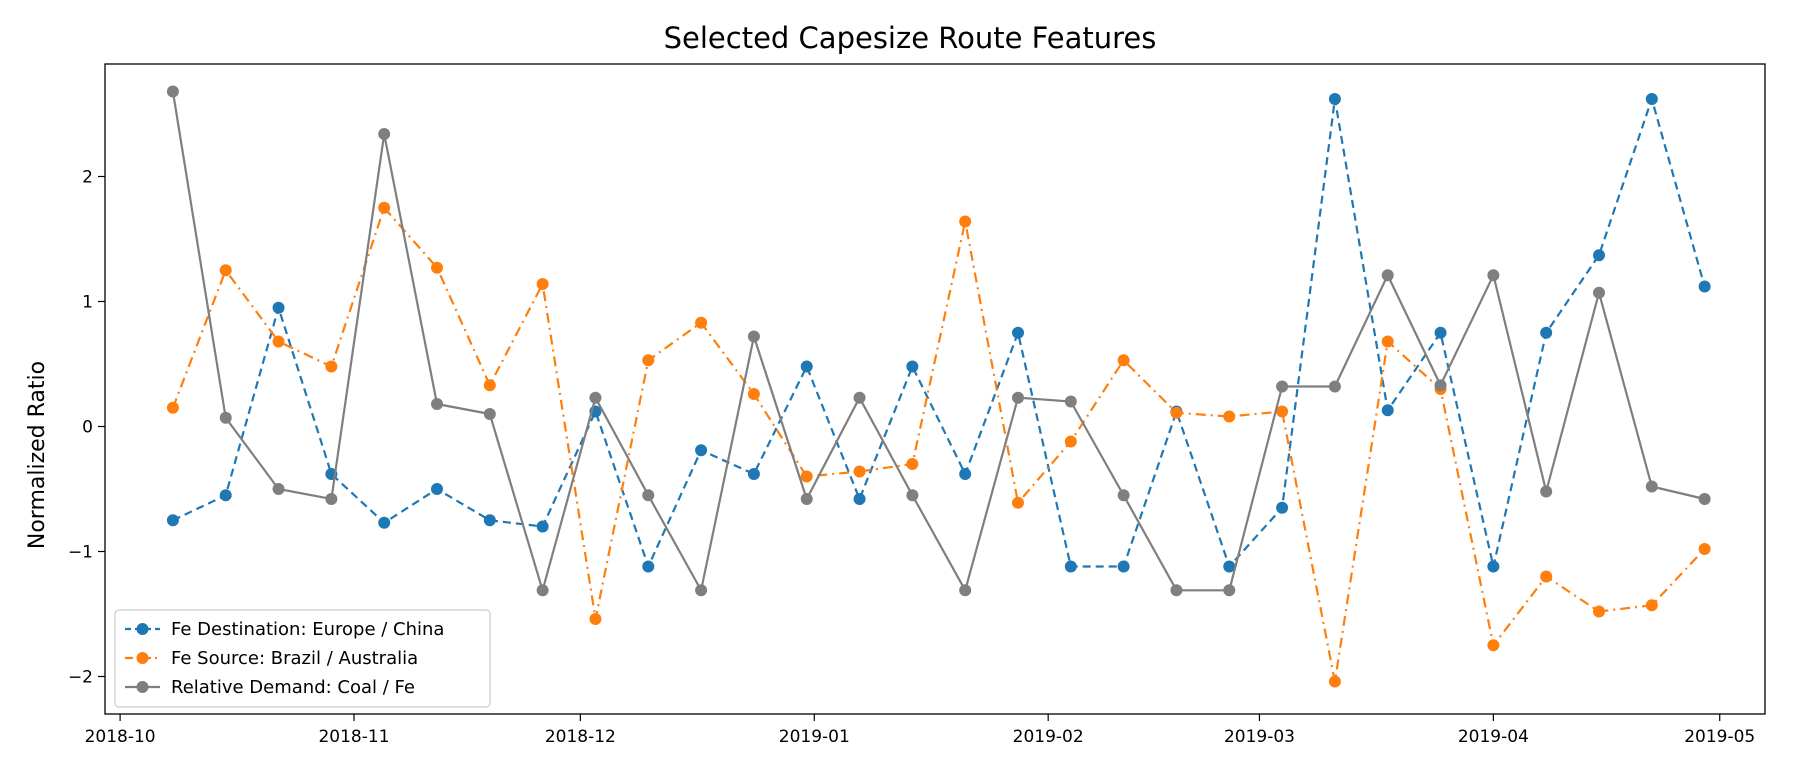 The image size is (1800, 758). What do you see at coordinates (1493, 737) in the screenshot?
I see `x-tick-label: 2019-04` at bounding box center [1493, 737].